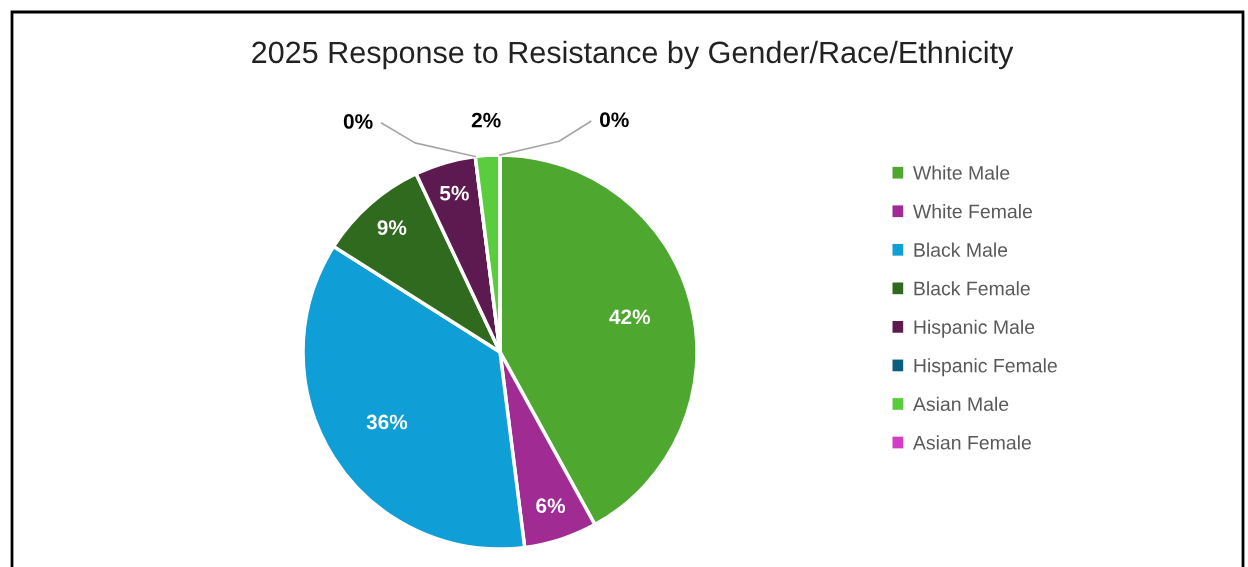  What do you see at coordinates (972, 211) in the screenshot?
I see `legend-label: White Female` at bounding box center [972, 211].